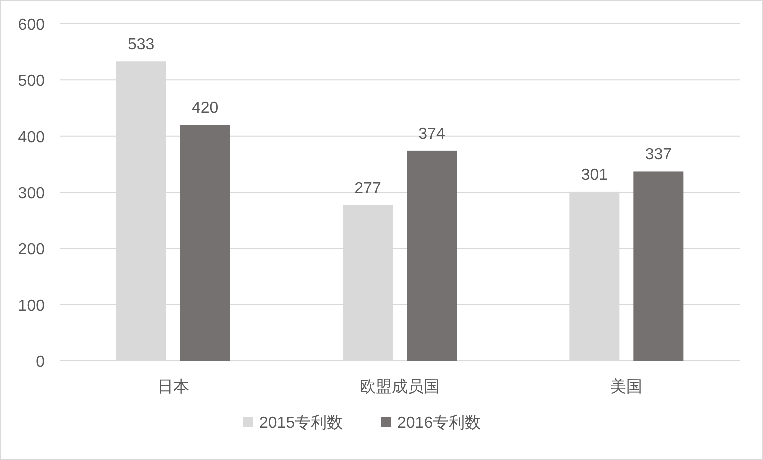 This screenshot has width=763, height=460. What do you see at coordinates (32, 306) in the screenshot?
I see `y-tick-label: 100` at bounding box center [32, 306].